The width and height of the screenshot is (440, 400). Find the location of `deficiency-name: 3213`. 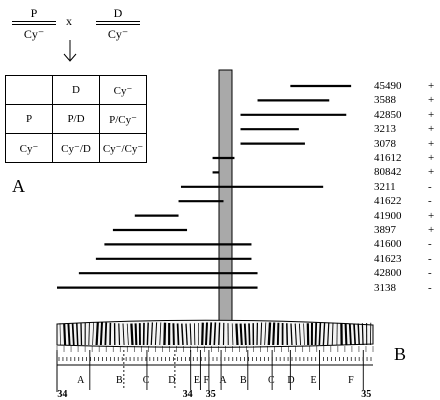

deficiency-name: 3213 is located at coordinates (385, 129).